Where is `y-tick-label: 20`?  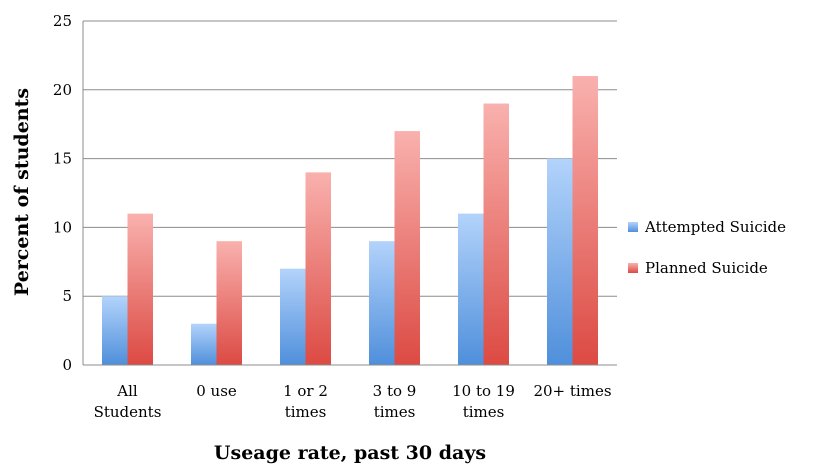
y-tick-label: 20 is located at coordinates (62, 90).